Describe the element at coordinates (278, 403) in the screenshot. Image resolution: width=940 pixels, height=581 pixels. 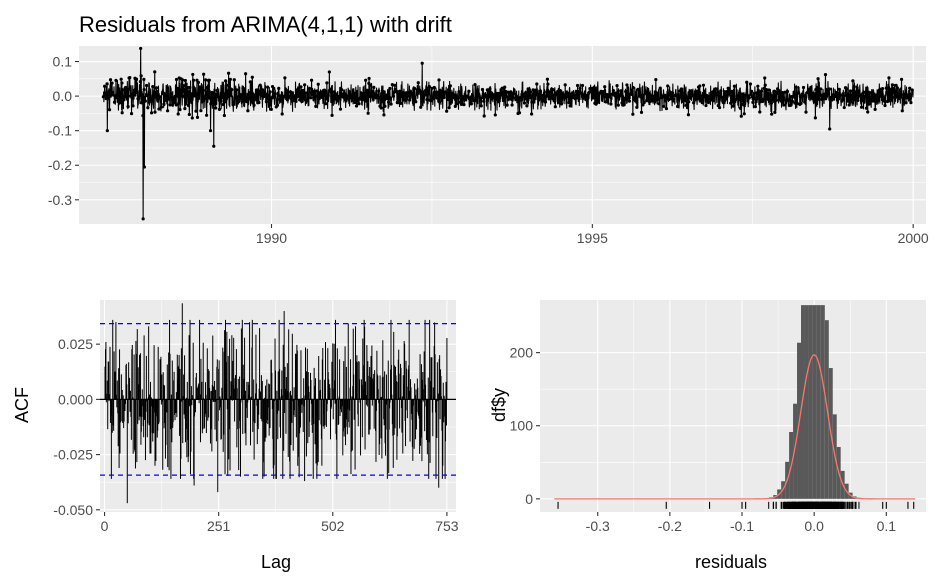
I see `acf-bars` at that location.